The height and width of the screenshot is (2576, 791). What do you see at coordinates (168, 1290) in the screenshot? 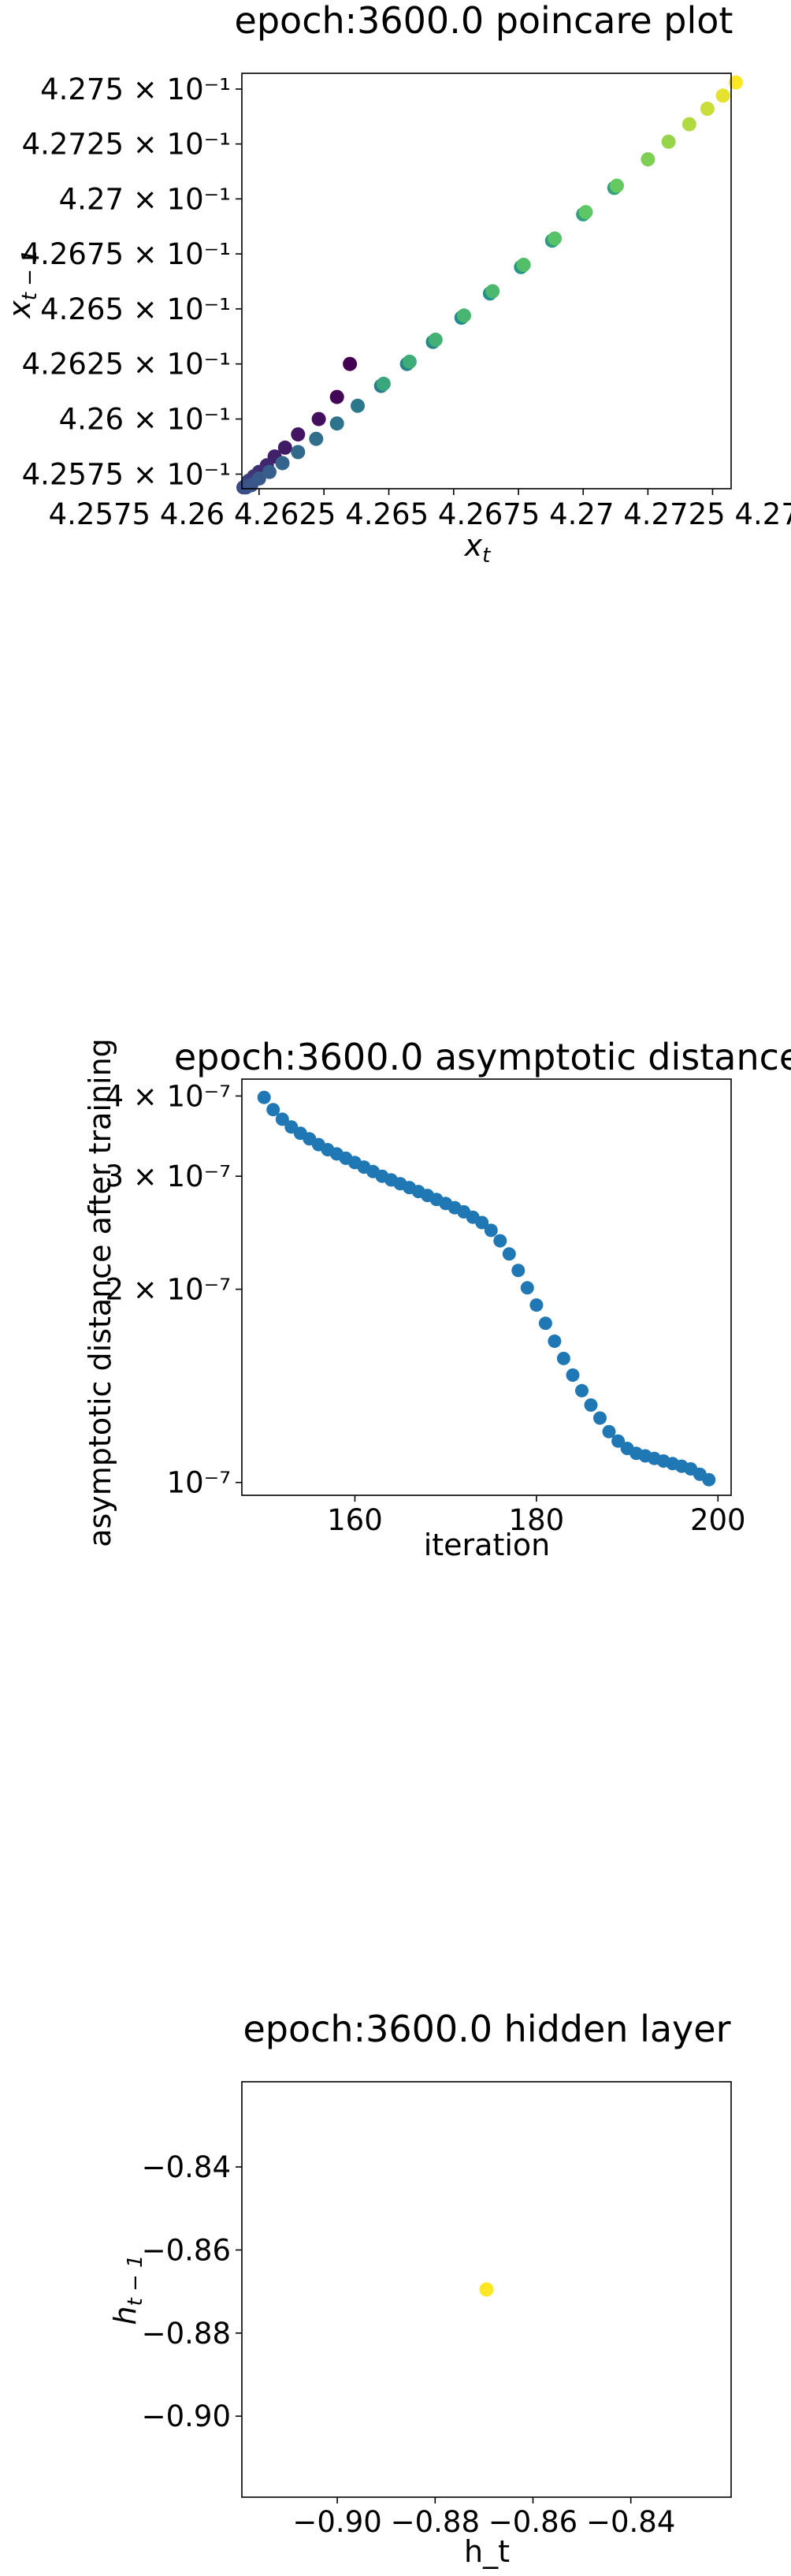
I see `asymptotic-y-tick-label: 2 × 10⁻⁷` at bounding box center [168, 1290].